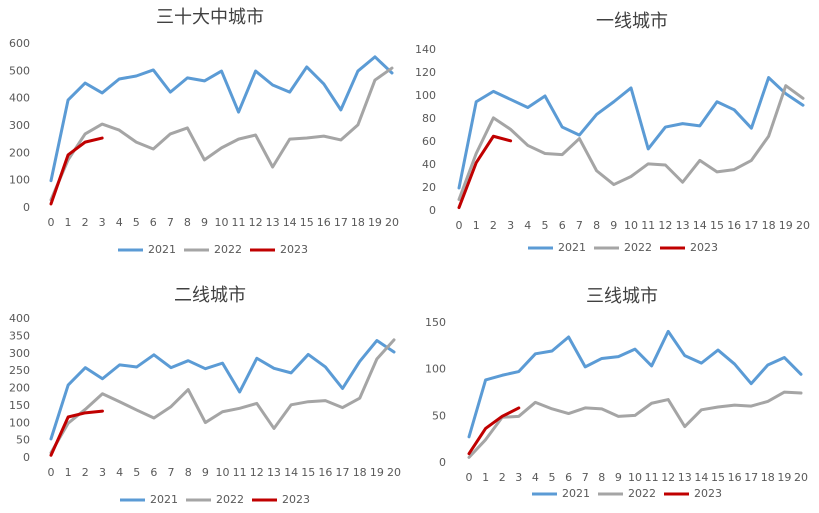 The height and width of the screenshot is (513, 819). Describe the element at coordinates (19, 388) in the screenshot. I see `y-tick-label: 200` at that location.